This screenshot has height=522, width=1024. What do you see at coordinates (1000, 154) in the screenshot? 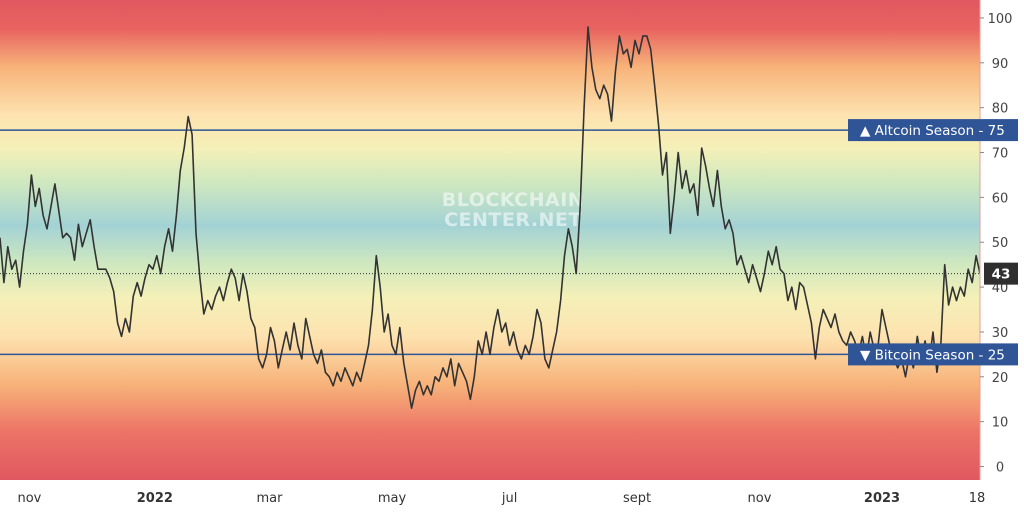
I see `y-tick-label: 70` at bounding box center [1000, 154].